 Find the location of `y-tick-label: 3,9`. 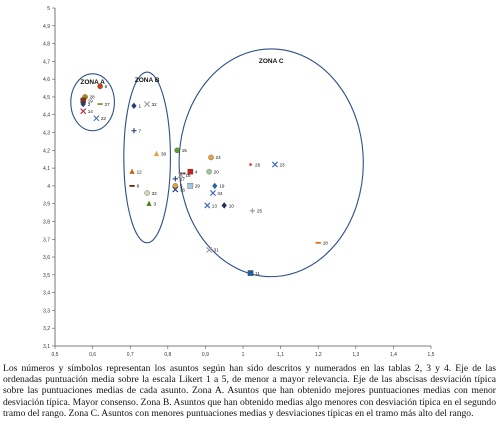

y-tick-label: 3,9 is located at coordinates (46, 205).